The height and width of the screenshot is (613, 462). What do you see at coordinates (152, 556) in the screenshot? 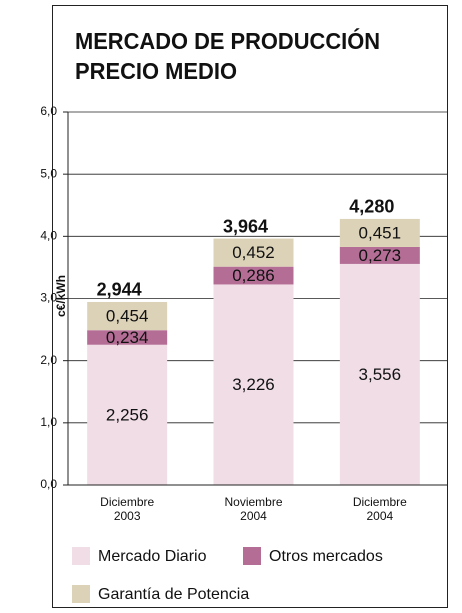
I see `legend-label: Mercado Diario` at bounding box center [152, 556].